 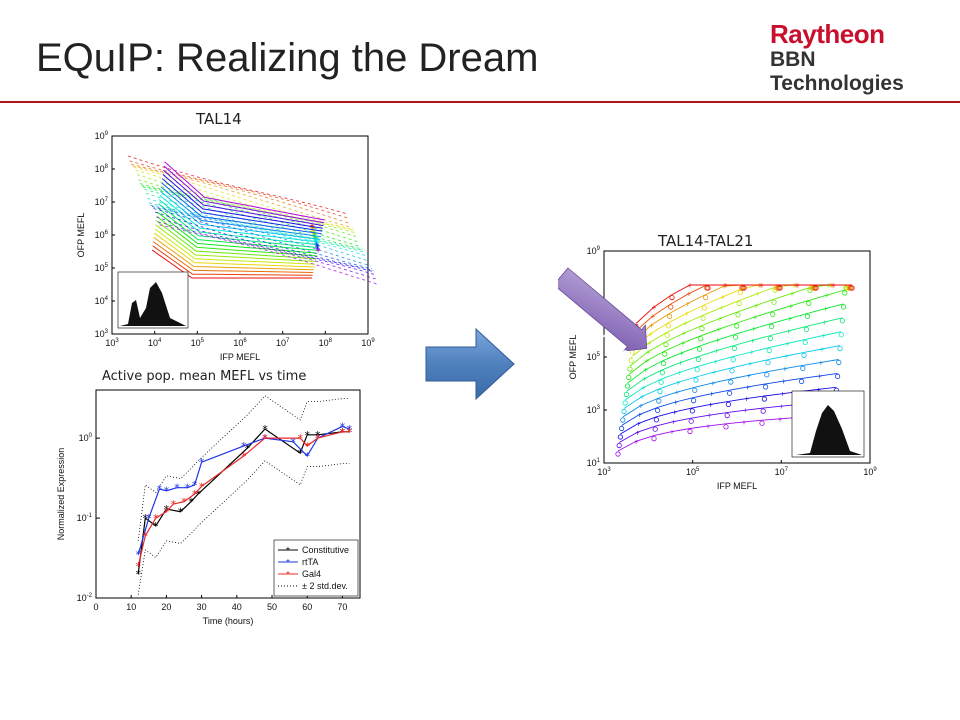 I want to click on legend-label: Gal4, so click(x=311, y=574).